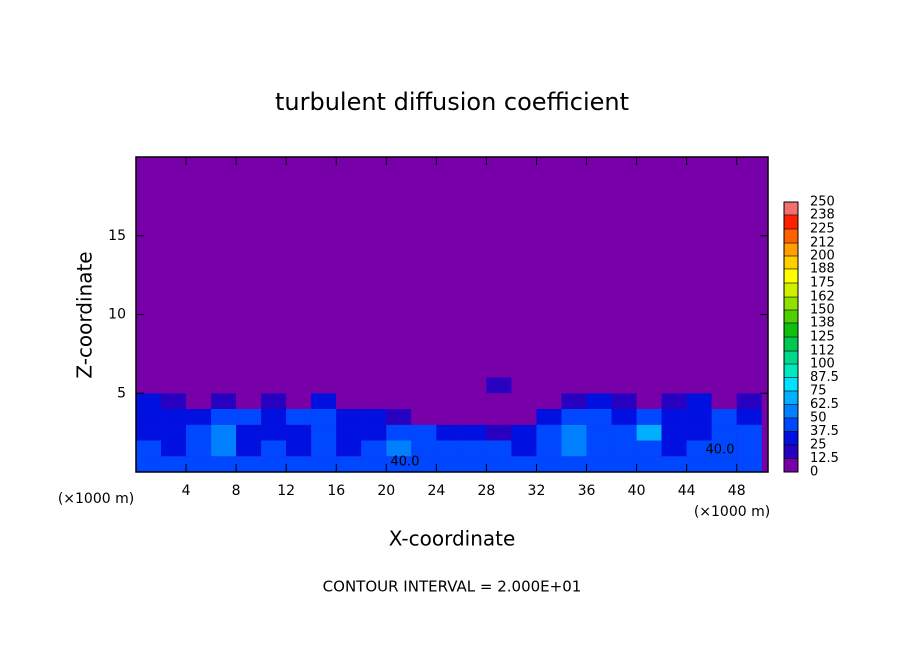 This screenshot has width=904, height=658. What do you see at coordinates (822, 337) in the screenshot?
I see `colorbar-label: 125` at bounding box center [822, 337].